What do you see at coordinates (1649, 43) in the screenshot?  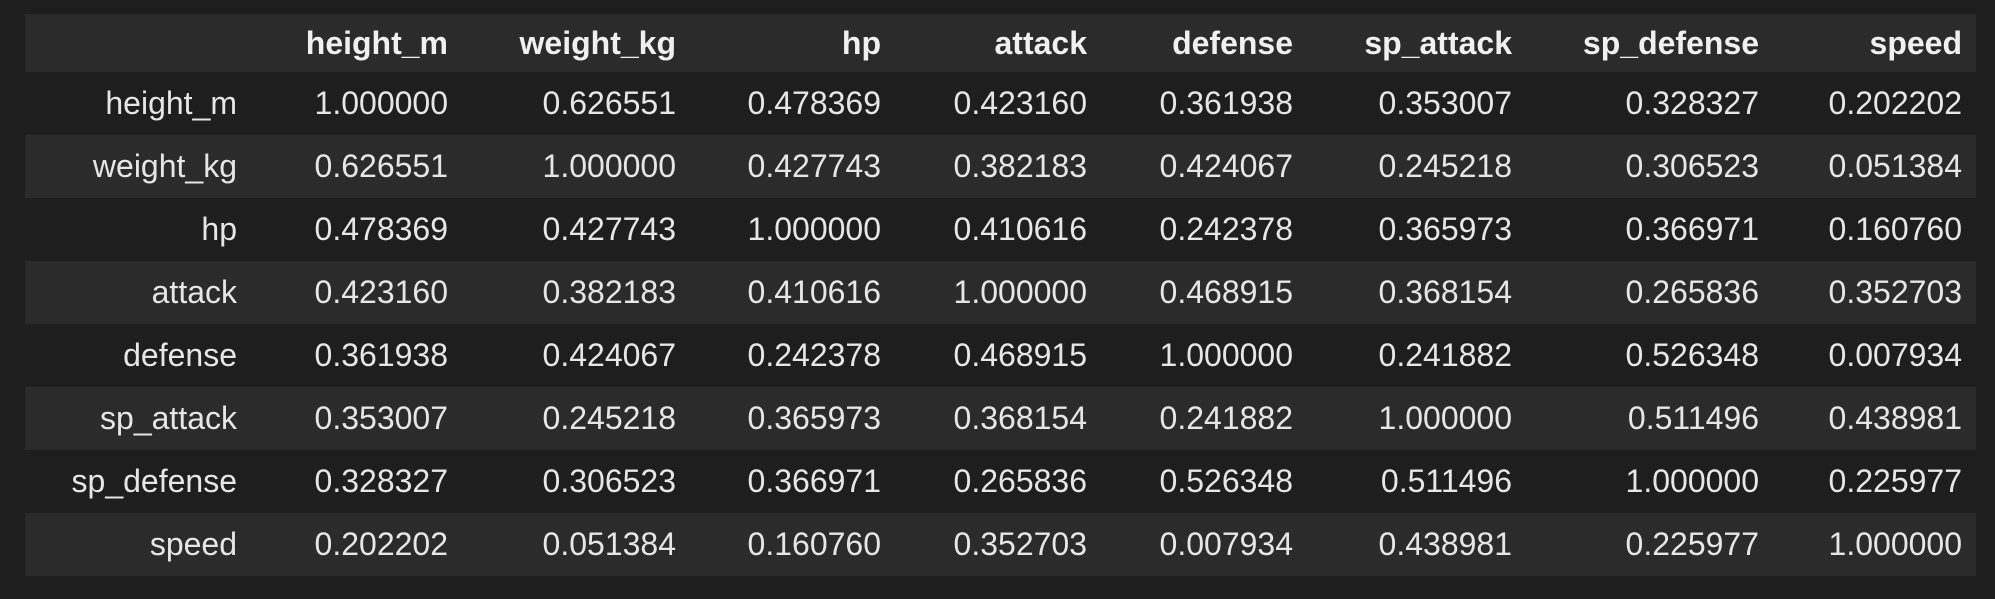 I see `column-header: sp_defense` at bounding box center [1649, 43].